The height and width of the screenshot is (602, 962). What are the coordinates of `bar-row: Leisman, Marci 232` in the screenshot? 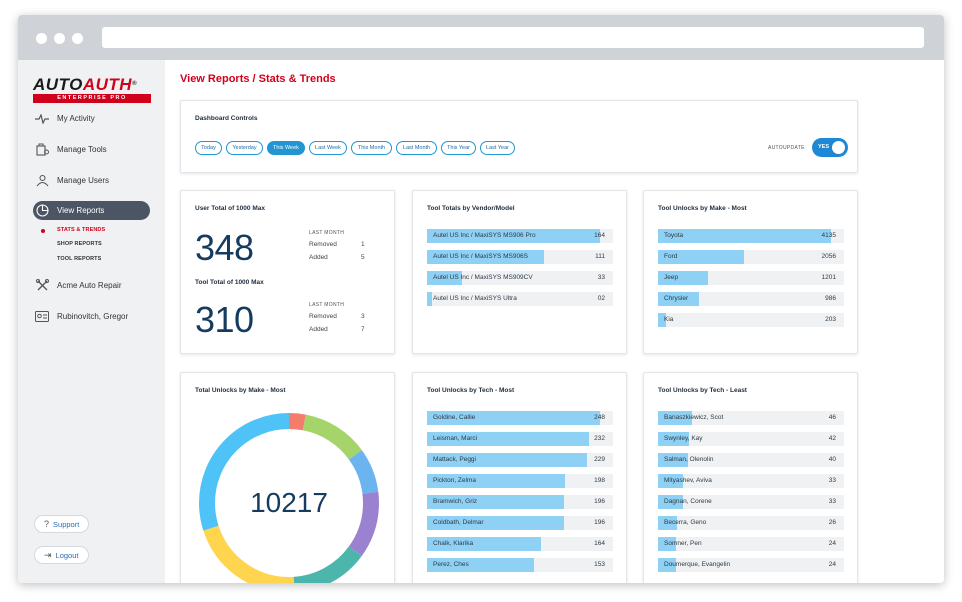 It's located at (520, 439).